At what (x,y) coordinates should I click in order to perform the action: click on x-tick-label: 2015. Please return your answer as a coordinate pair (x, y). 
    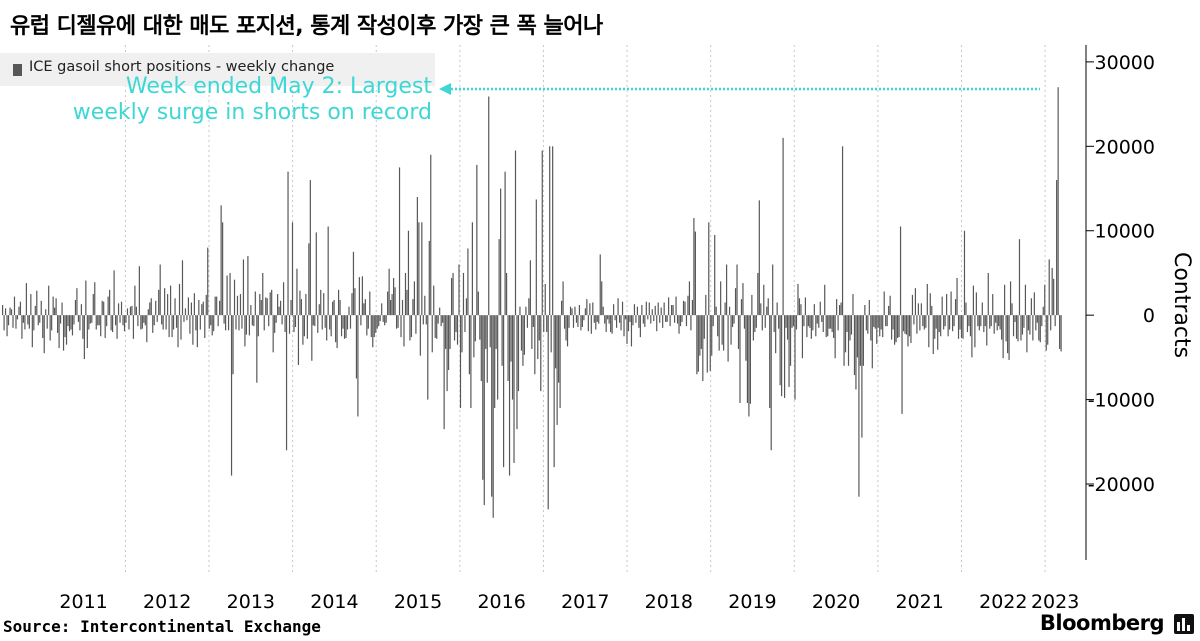
    Looking at the image, I should click on (418, 602).